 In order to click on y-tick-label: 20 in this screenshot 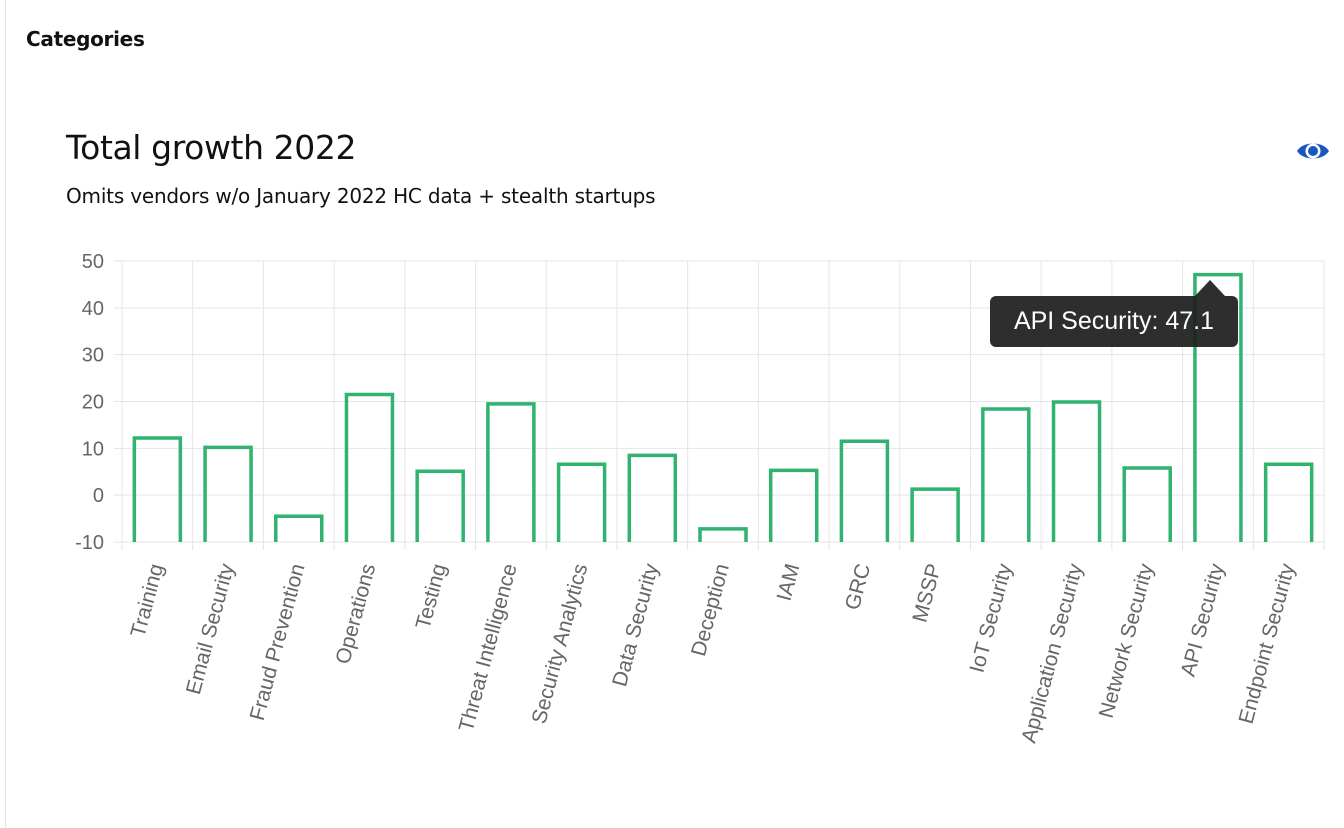, I will do `click(93, 403)`.